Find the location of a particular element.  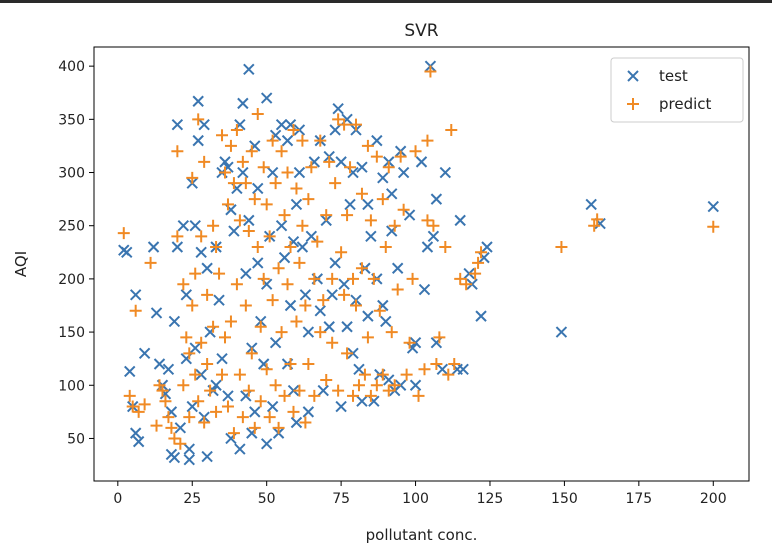

y-tick-label: 250 is located at coordinates (71, 227).